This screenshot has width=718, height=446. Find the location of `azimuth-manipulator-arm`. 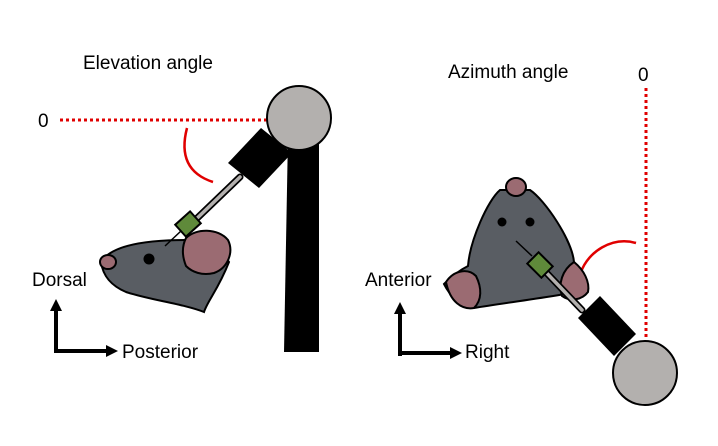

azimuth-manipulator-arm is located at coordinates (607, 326).